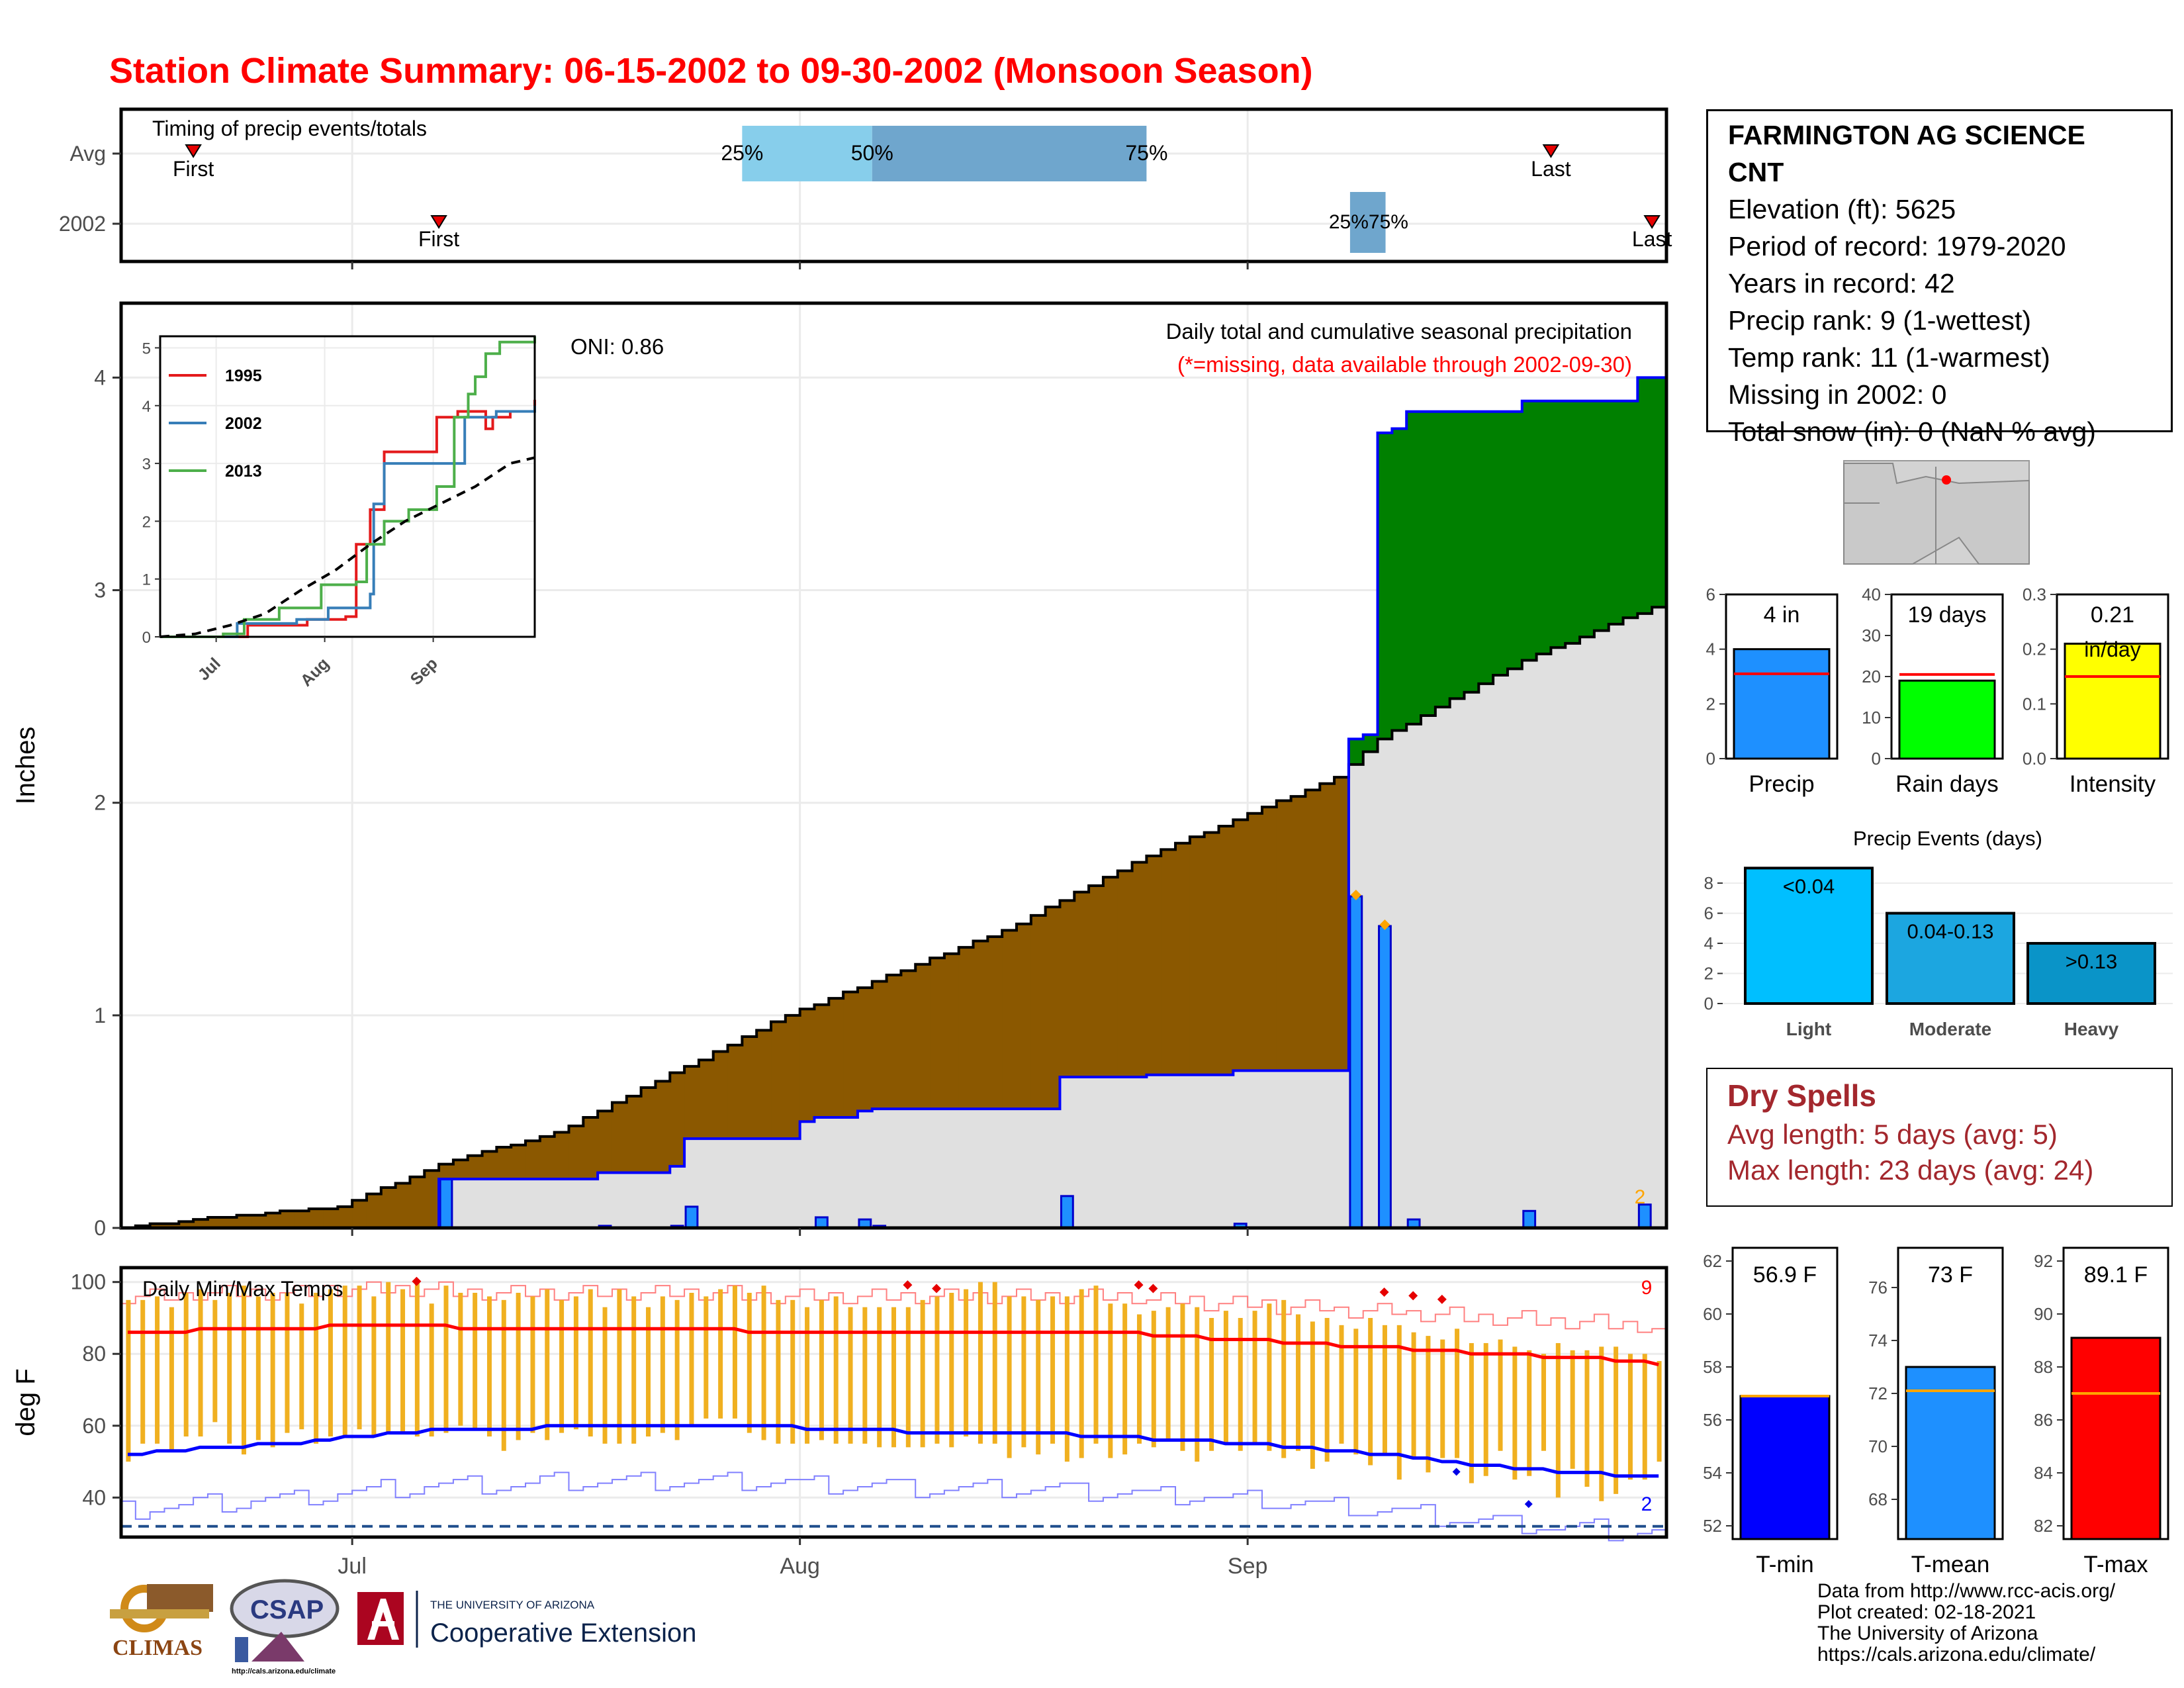 The image size is (2184, 1688). Describe the element at coordinates (244, 376) in the screenshot. I see `legend-label: 1995` at that location.